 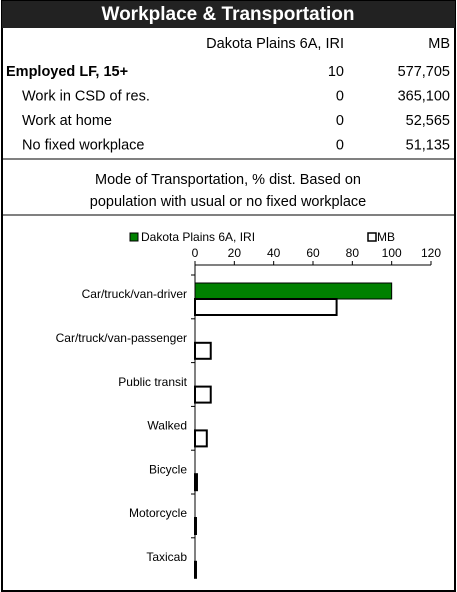 I want to click on x-tick-label: 120, so click(x=431, y=253).